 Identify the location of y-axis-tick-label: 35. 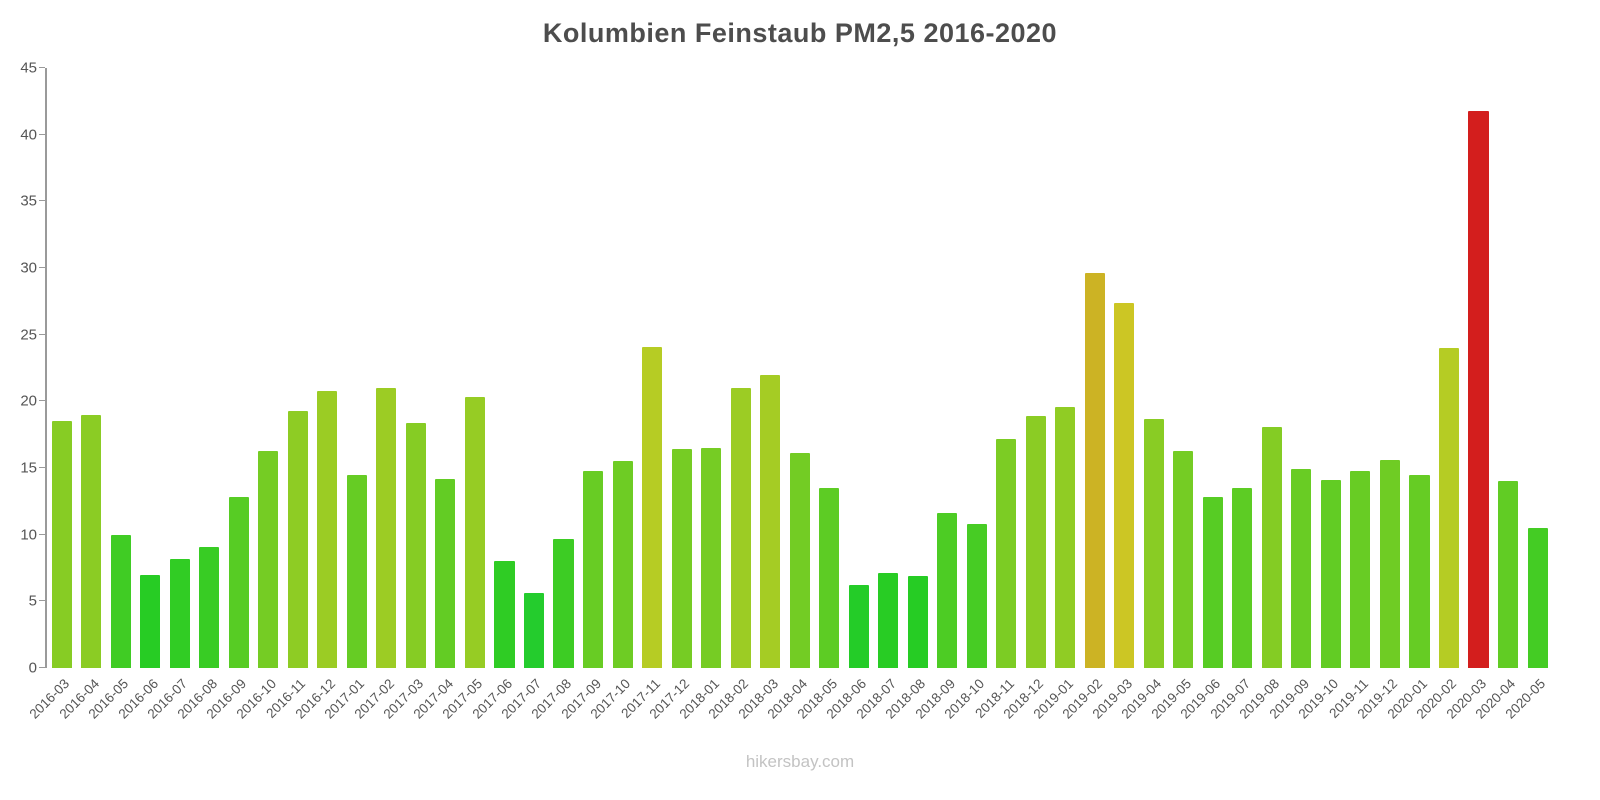
(28, 201).